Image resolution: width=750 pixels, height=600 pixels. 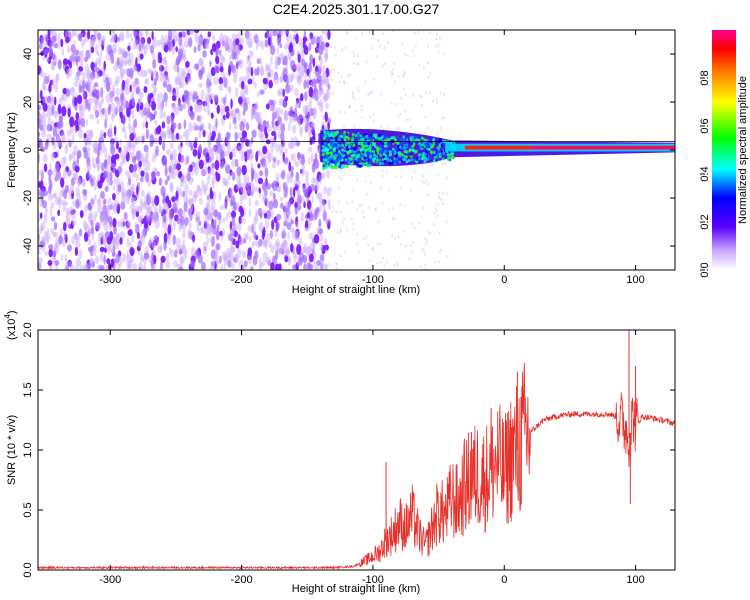 What do you see at coordinates (242, 280) in the screenshot?
I see `x-tick-label: -200` at bounding box center [242, 280].